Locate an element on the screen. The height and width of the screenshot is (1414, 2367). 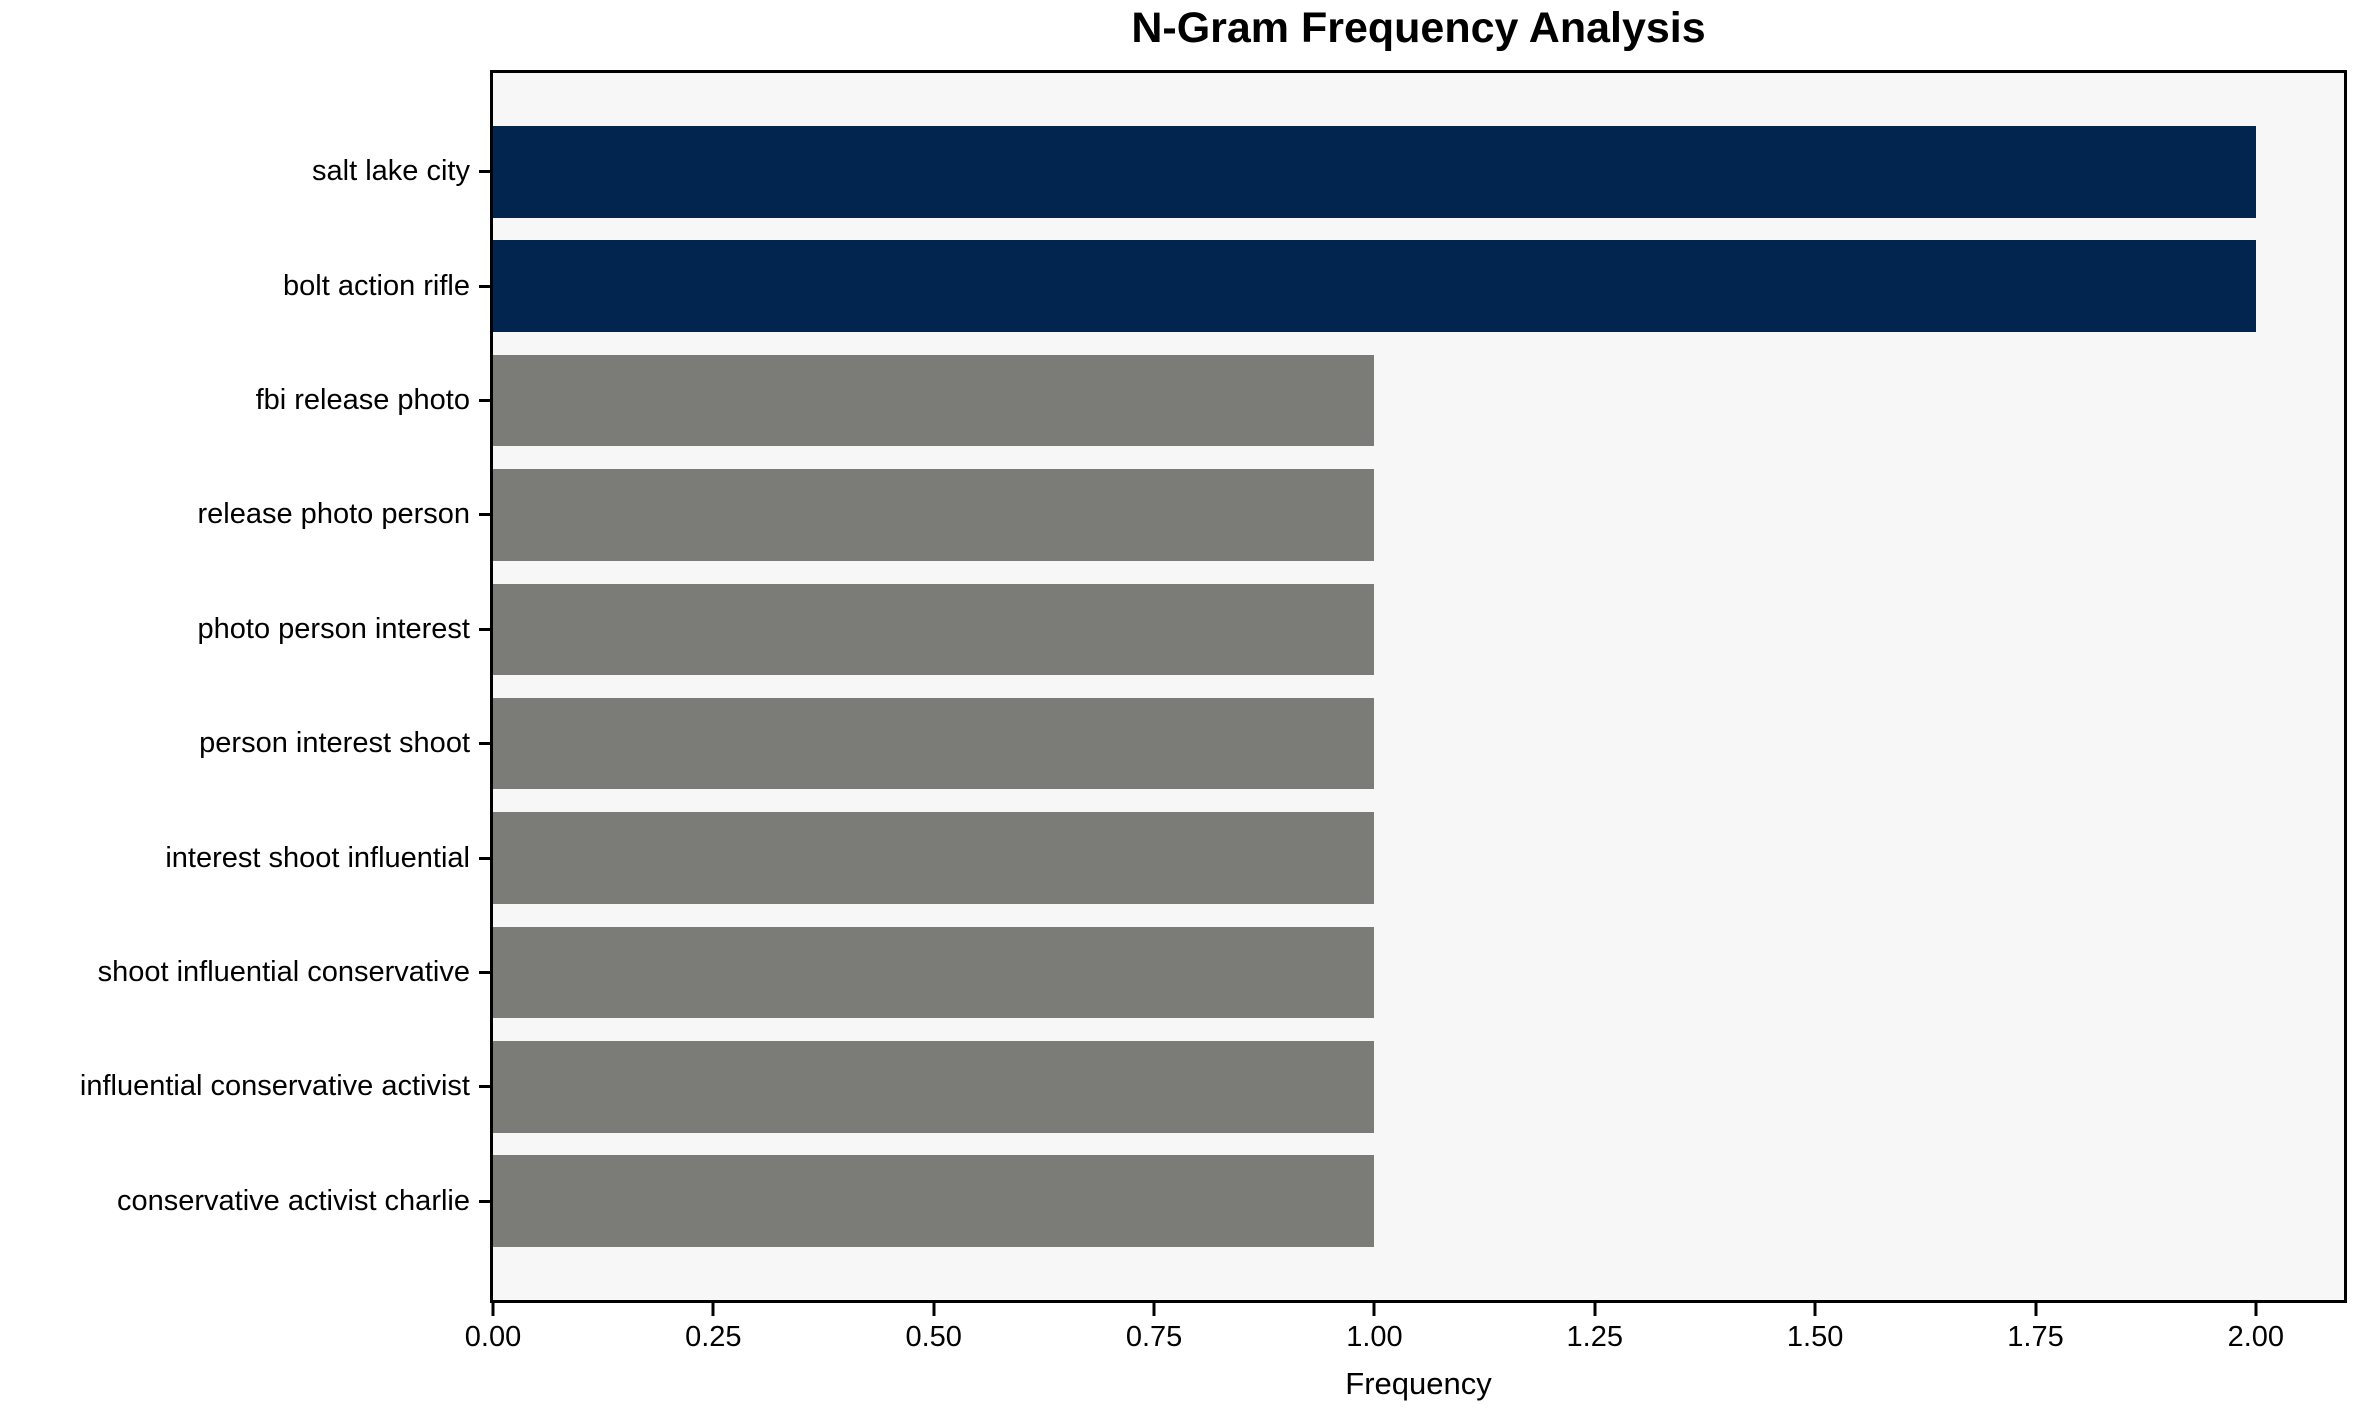
x-tick-label: 1.25 is located at coordinates (1595, 1337).